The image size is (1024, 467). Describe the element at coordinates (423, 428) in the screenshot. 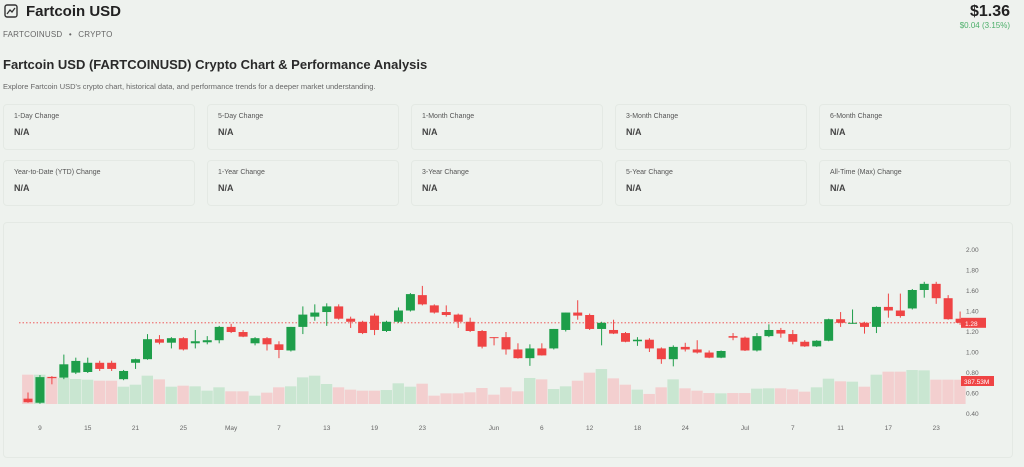

I see `x-tick-label: 23` at that location.